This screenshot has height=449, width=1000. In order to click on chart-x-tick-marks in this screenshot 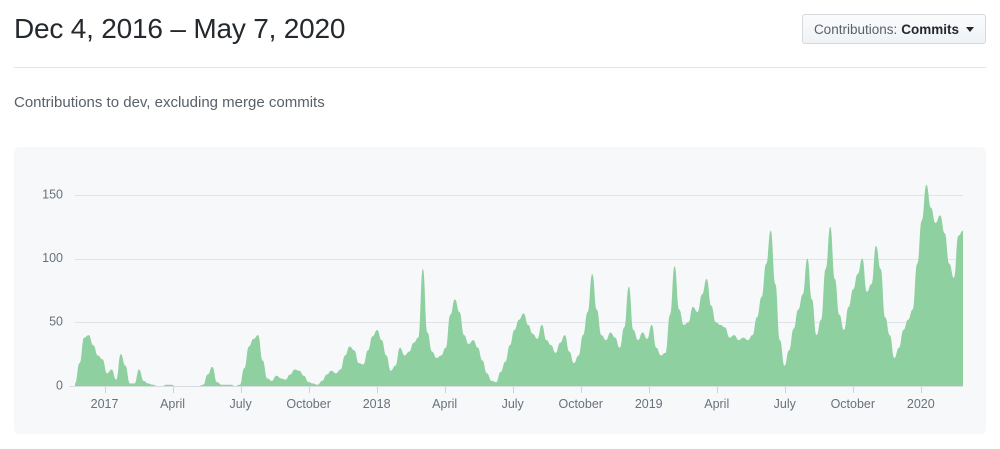, I will do `click(513, 390)`.